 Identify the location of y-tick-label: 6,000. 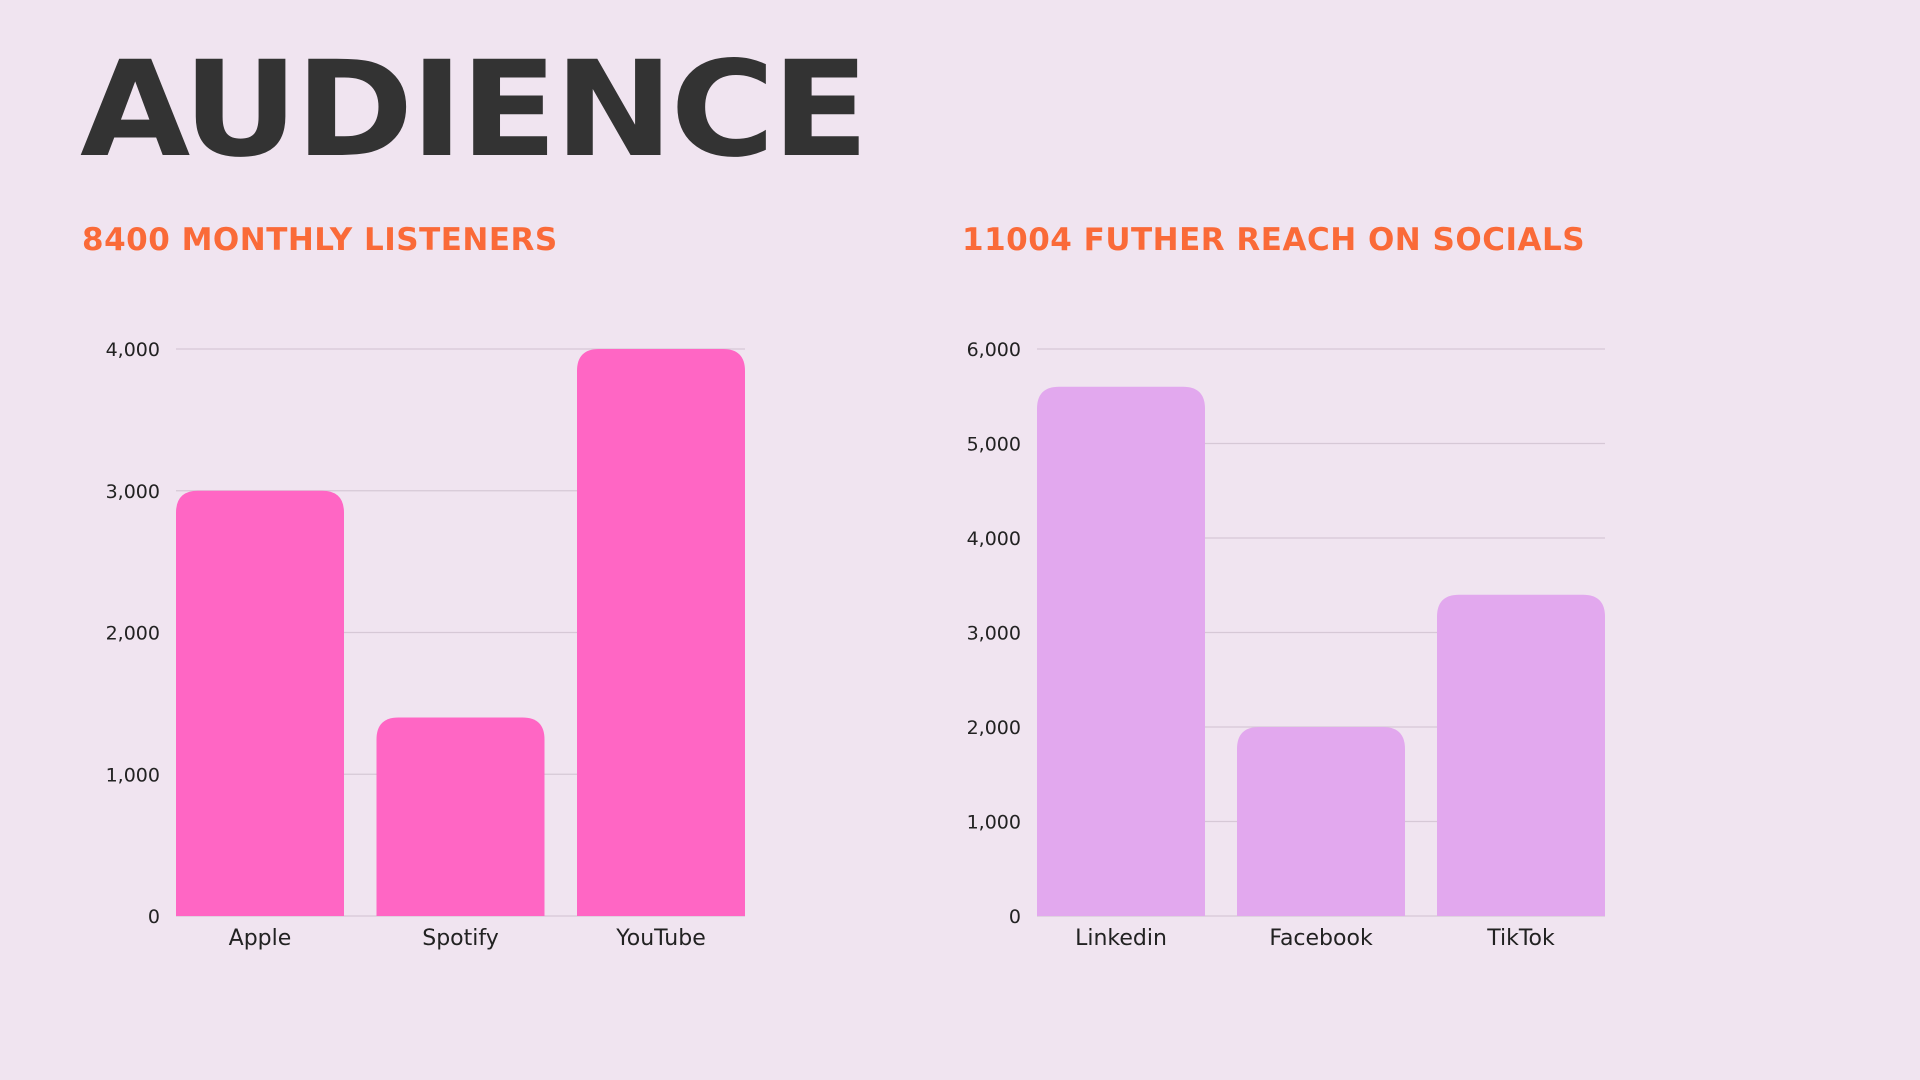
(994, 350).